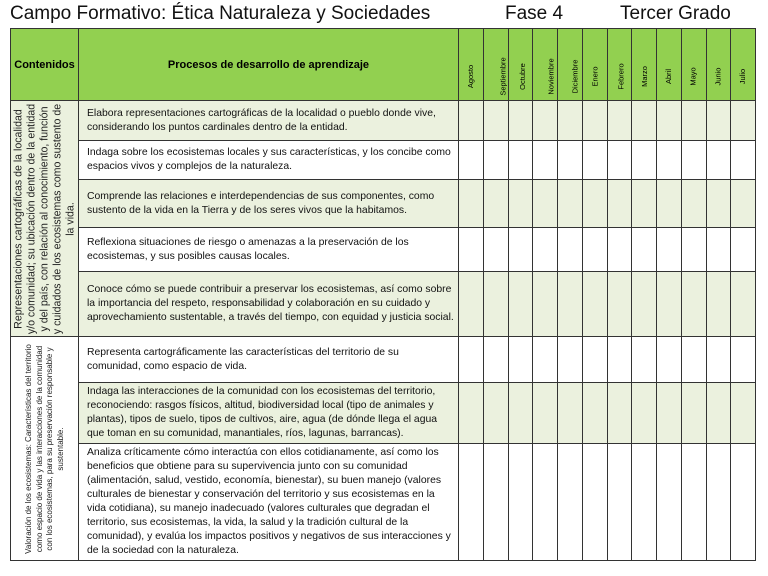 The image size is (768, 576). Describe the element at coordinates (503, 76) in the screenshot. I see `month-label: Septiembre` at that location.